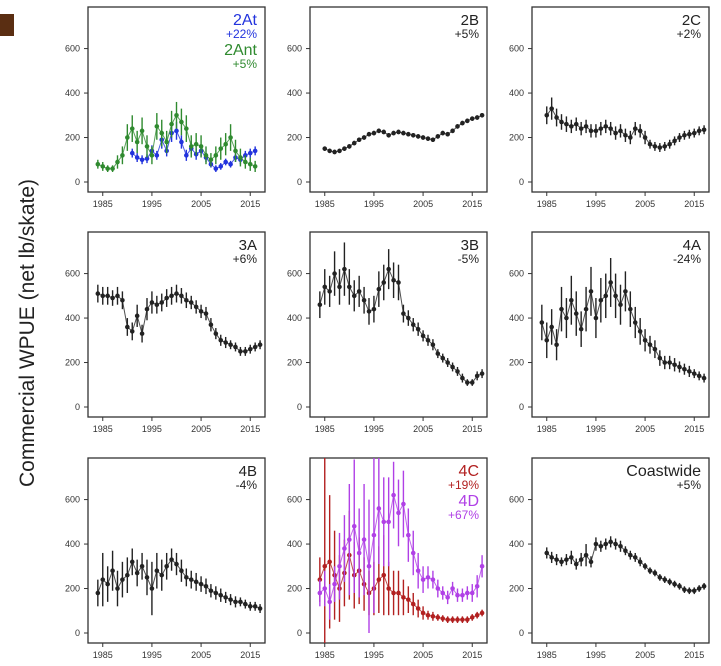 The height and width of the screenshot is (666, 721). I want to click on panel-9: 0 200 400 600 1985 1995 2005 2015 Coastwide+5%, so click(609, 558).